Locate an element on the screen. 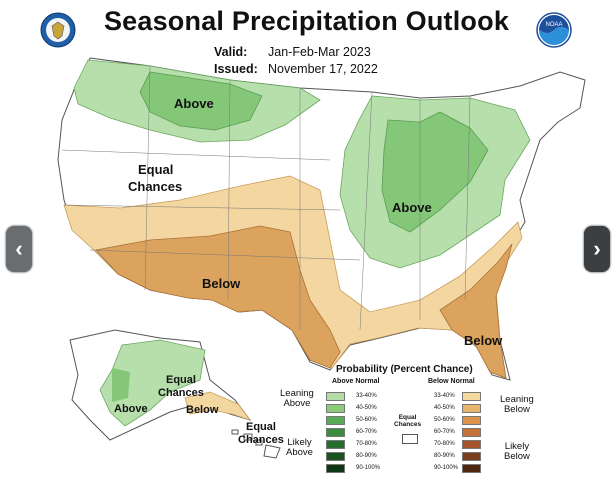 The image size is (613, 484). legend-equal-chances-swatch is located at coordinates (410, 439).